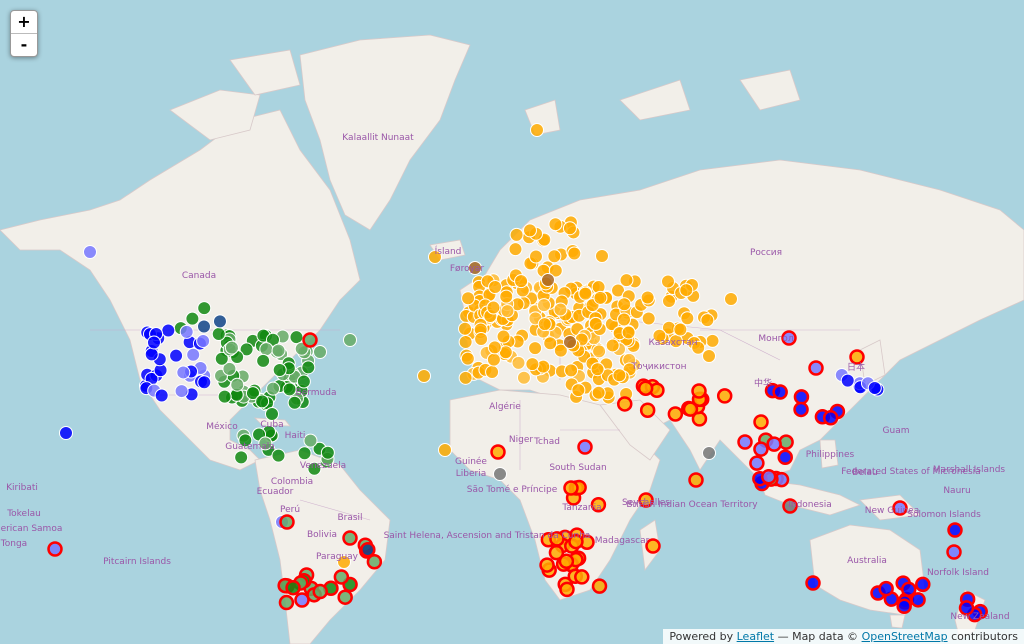 The width and height of the screenshot is (1024, 644). Describe the element at coordinates (24, 22) in the screenshot. I see `zoom-in-button: +` at that location.